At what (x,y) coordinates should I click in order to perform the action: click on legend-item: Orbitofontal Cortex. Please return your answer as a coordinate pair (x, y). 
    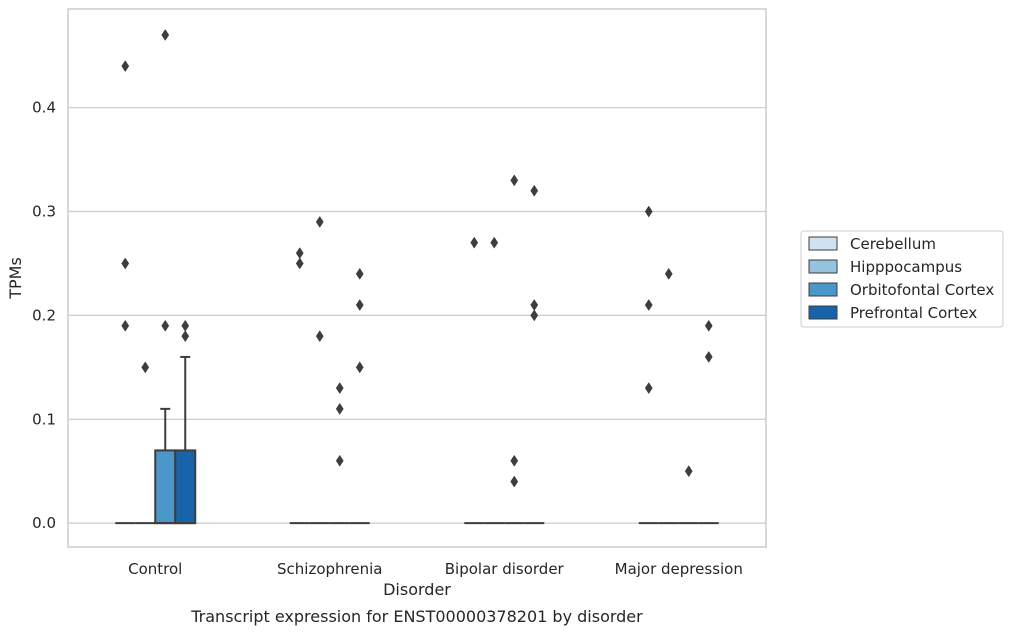
    Looking at the image, I should click on (901, 290).